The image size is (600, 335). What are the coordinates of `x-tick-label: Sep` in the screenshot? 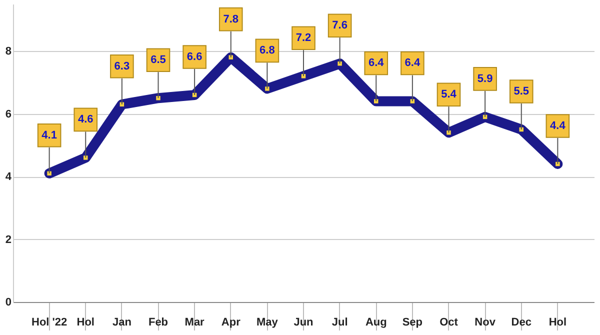 It's located at (412, 322).